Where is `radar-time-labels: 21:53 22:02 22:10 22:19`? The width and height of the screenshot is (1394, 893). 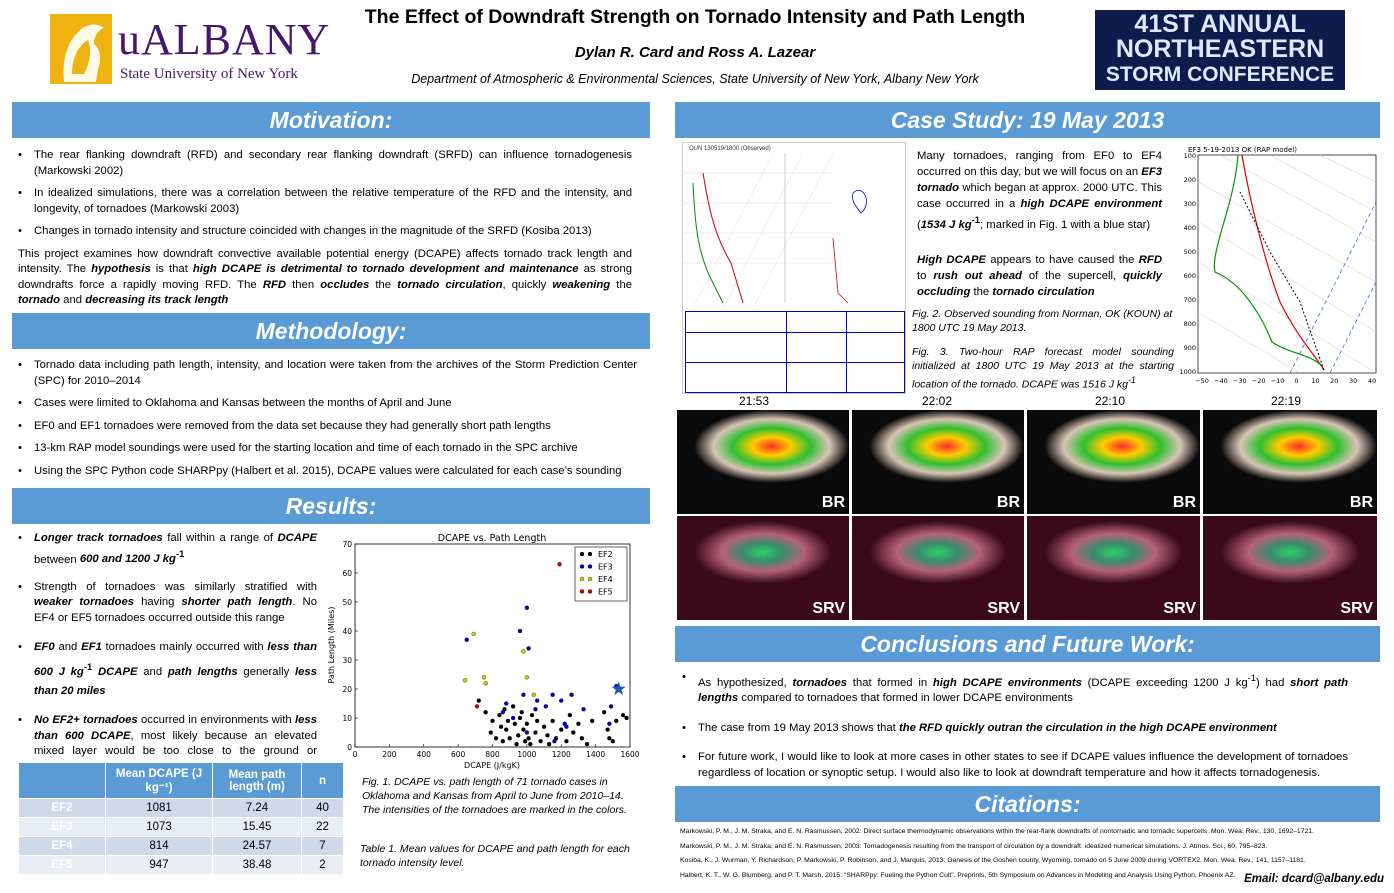 radar-time-labels: 21:53 22:02 22:10 22:19 is located at coordinates (1027, 402).